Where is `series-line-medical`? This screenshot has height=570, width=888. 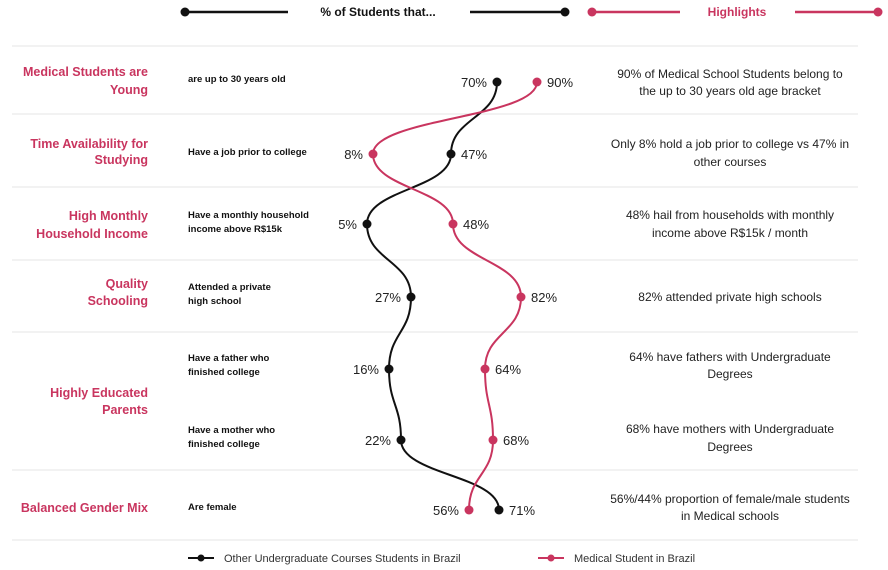 series-line-medical is located at coordinates (454, 296).